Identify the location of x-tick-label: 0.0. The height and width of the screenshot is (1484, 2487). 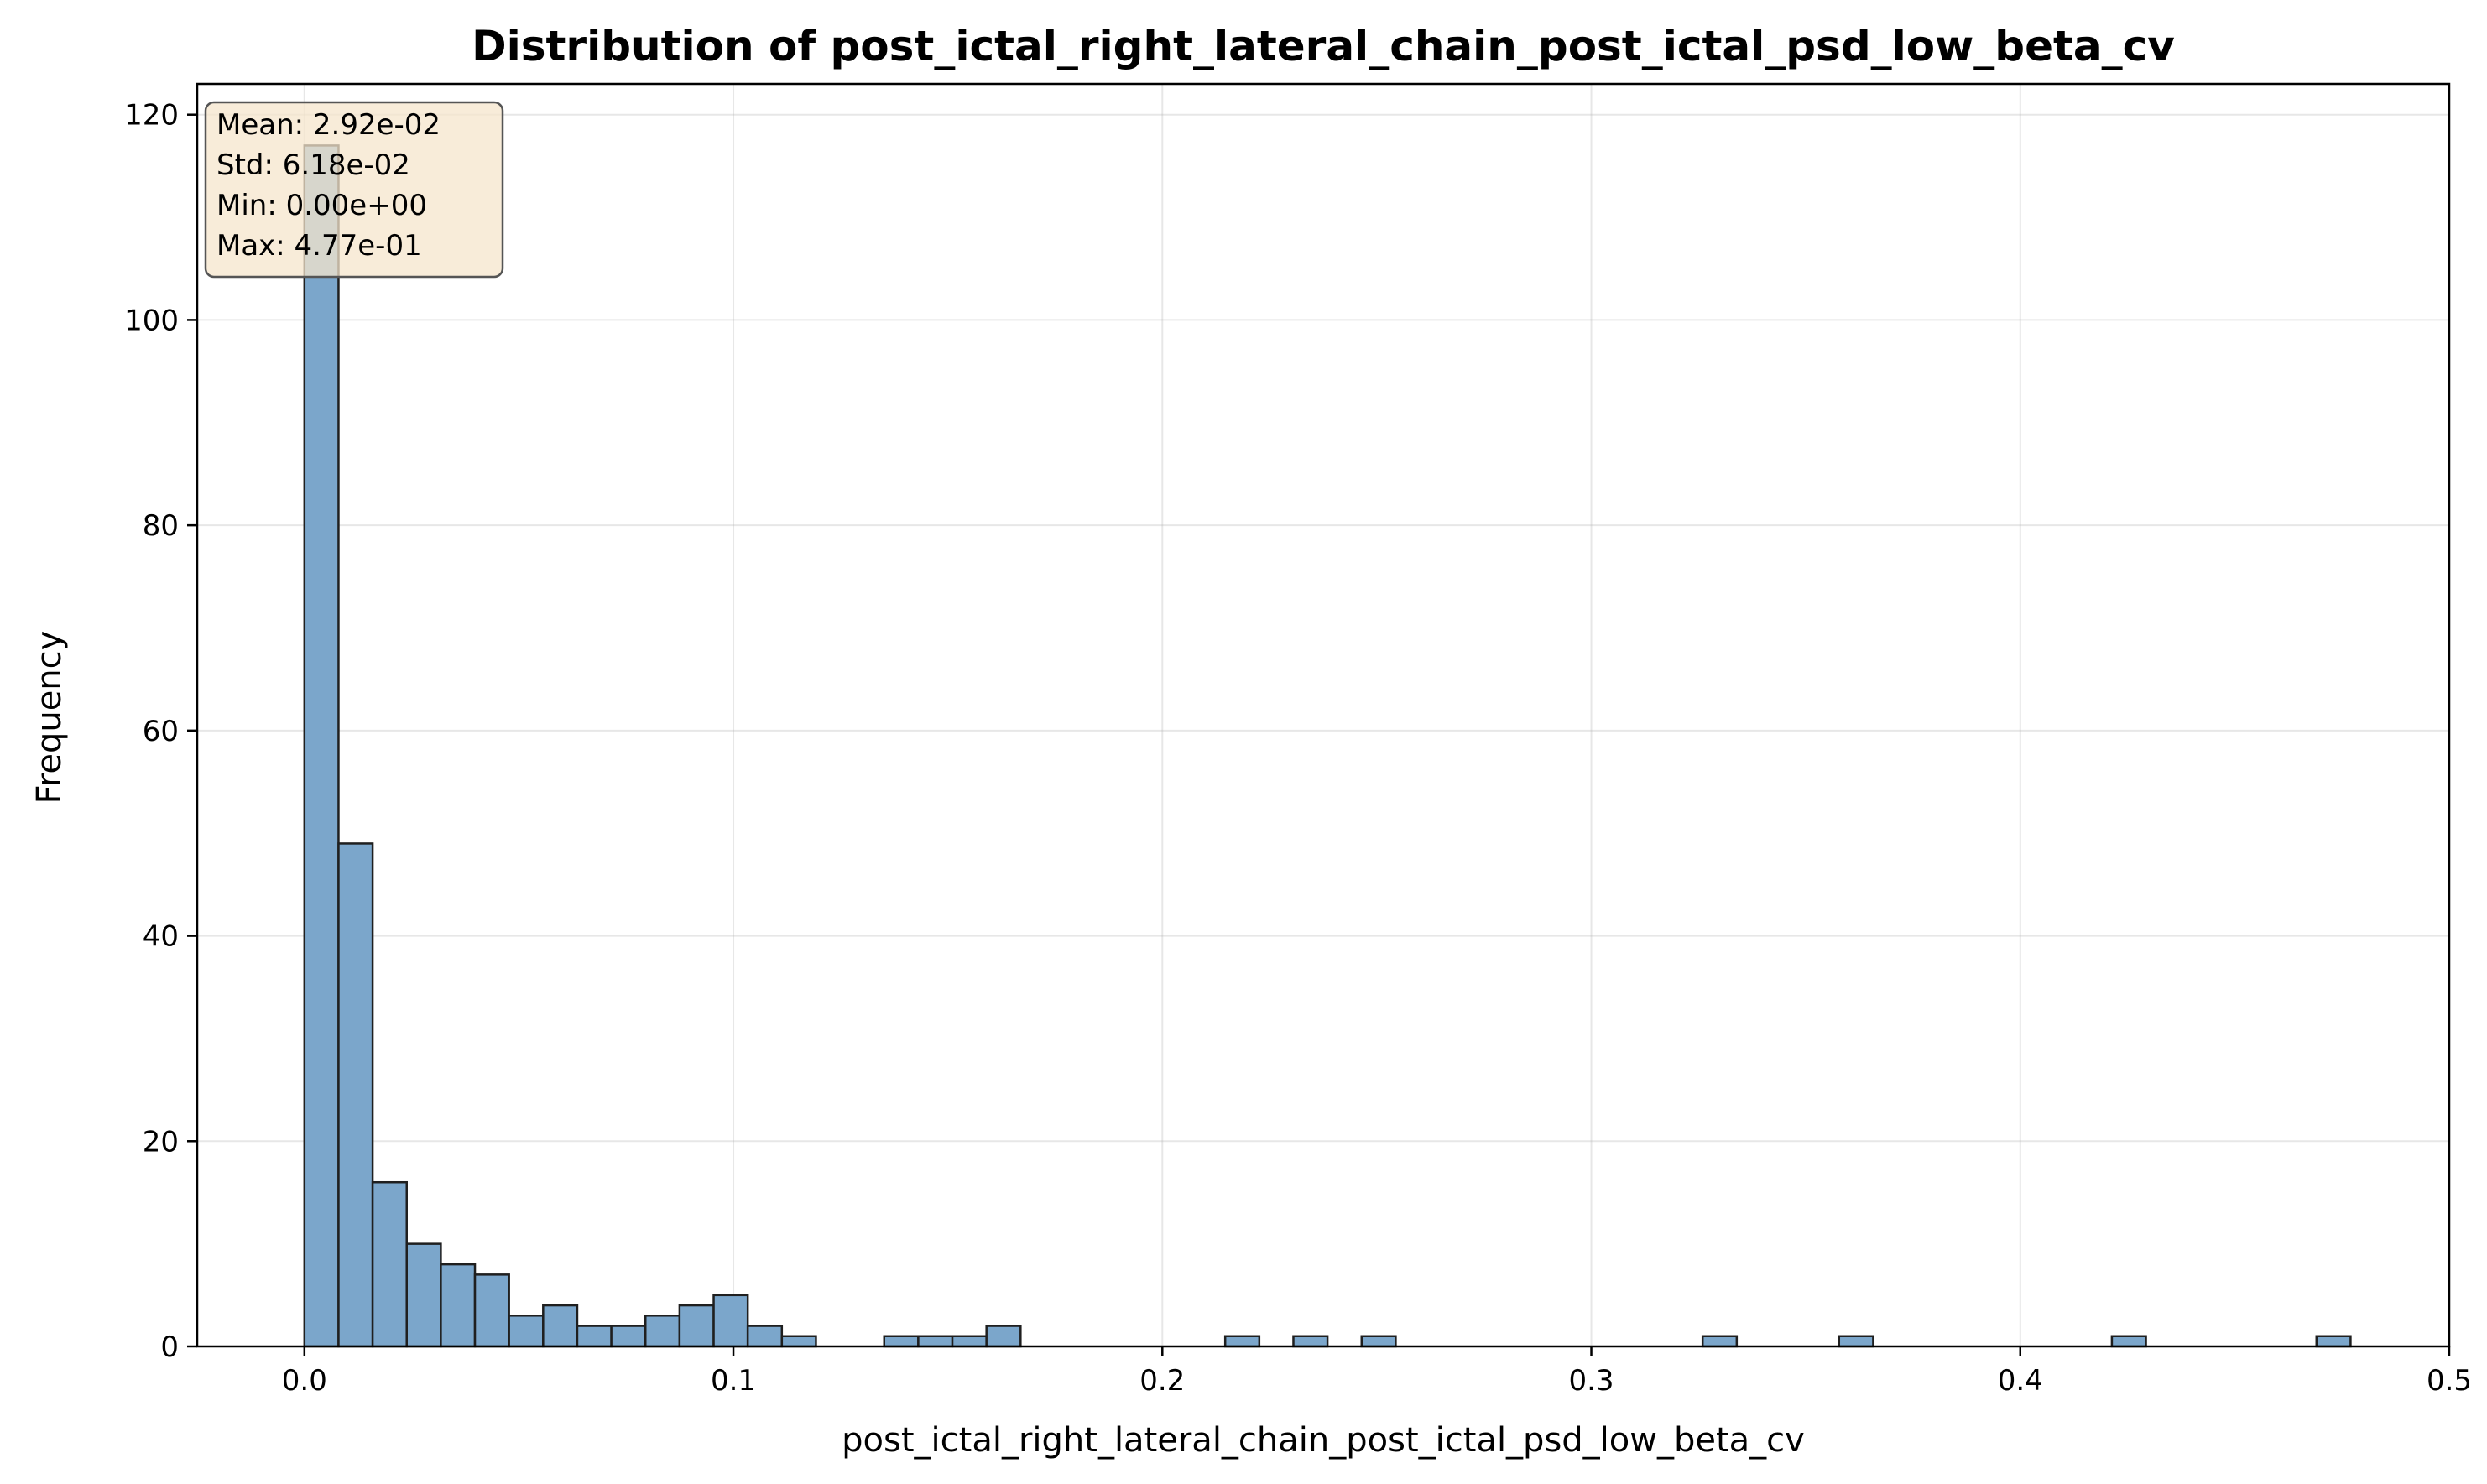
(304, 1381).